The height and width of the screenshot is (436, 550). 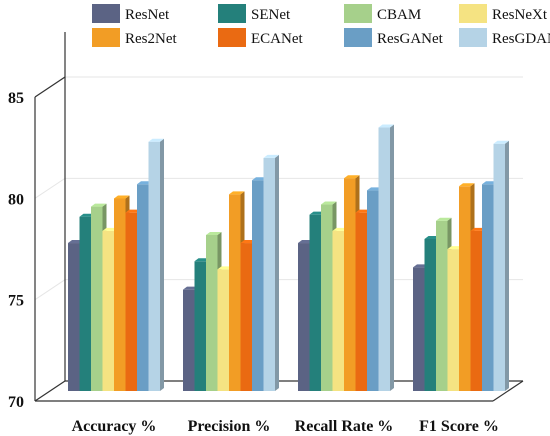 I want to click on legend-label: ECANet, so click(x=277, y=39).